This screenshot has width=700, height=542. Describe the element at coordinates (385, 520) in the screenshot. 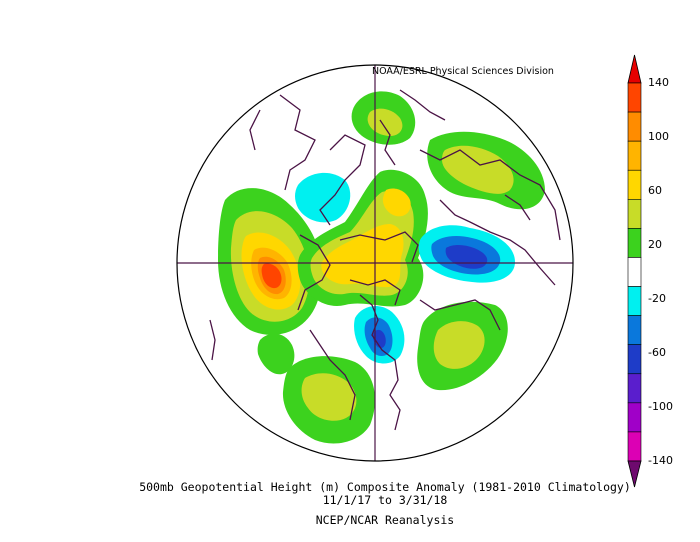

I see `caption-source: NCEP/NCAR Reanalysis` at that location.